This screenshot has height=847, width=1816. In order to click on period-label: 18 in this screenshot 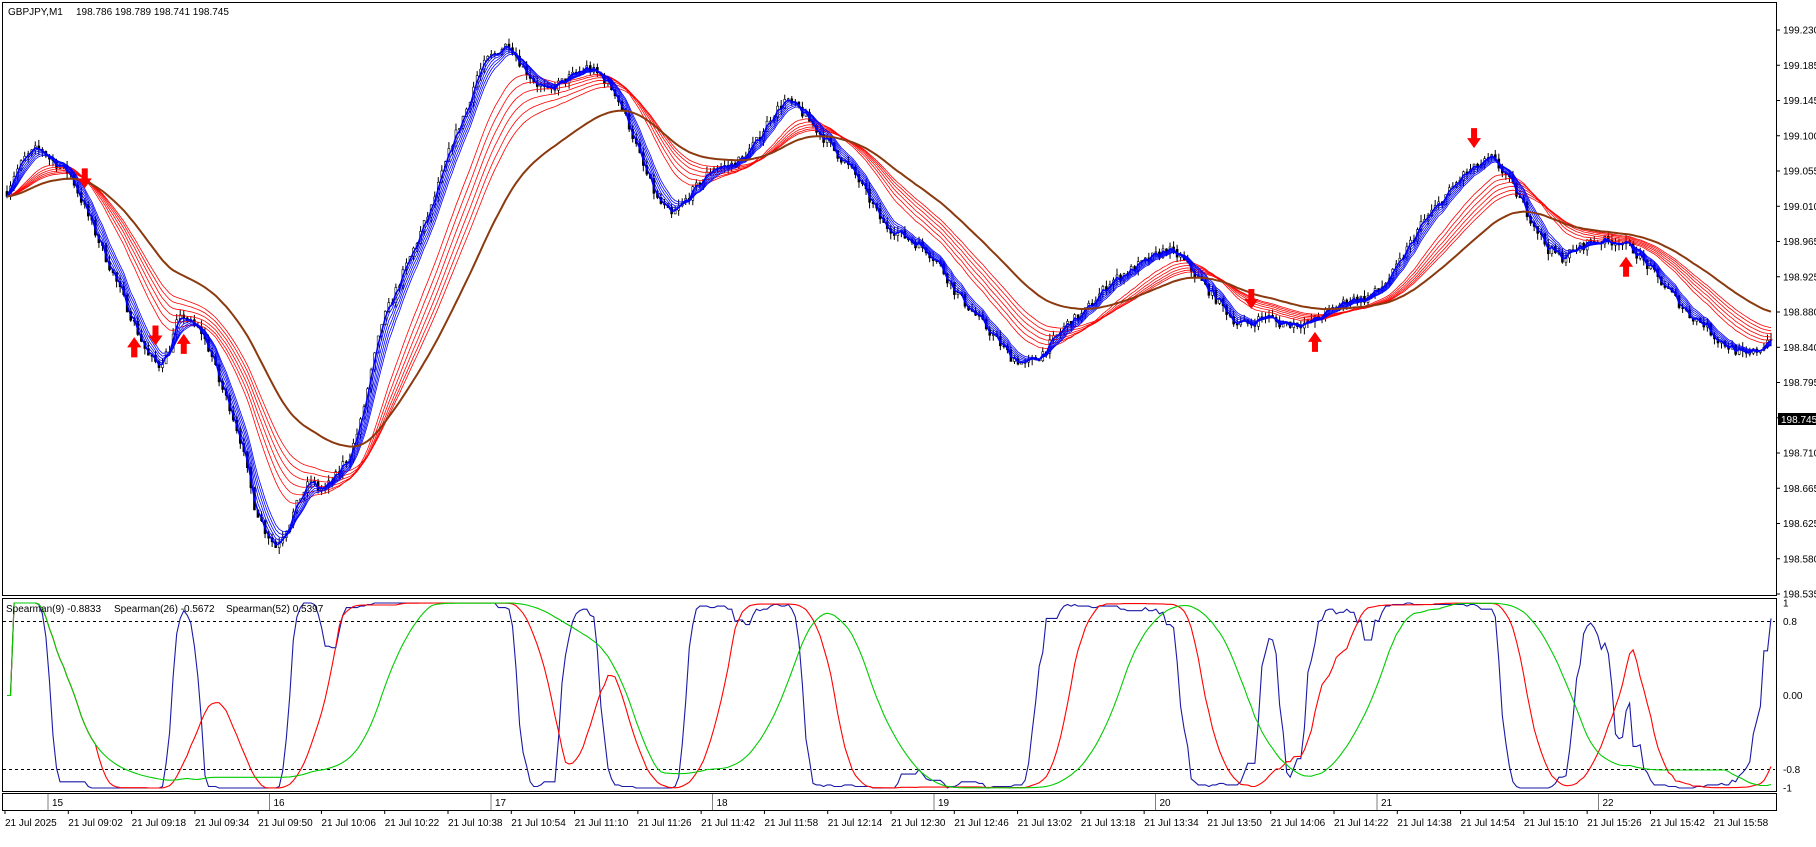, I will do `click(723, 803)`.